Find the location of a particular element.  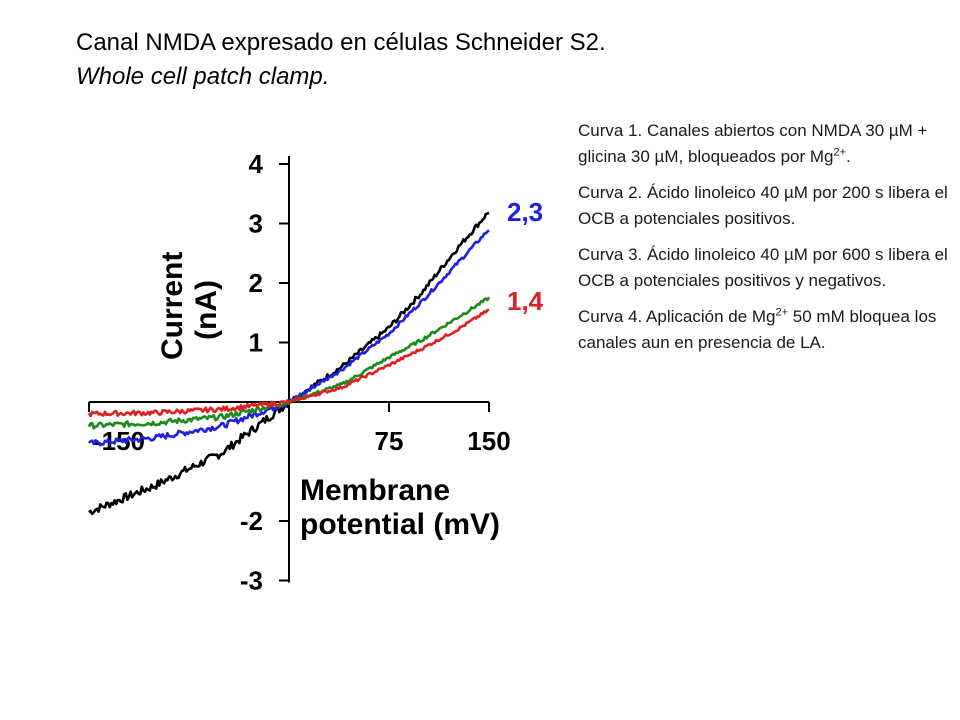

x-tick-label: 75 is located at coordinates (389, 441).